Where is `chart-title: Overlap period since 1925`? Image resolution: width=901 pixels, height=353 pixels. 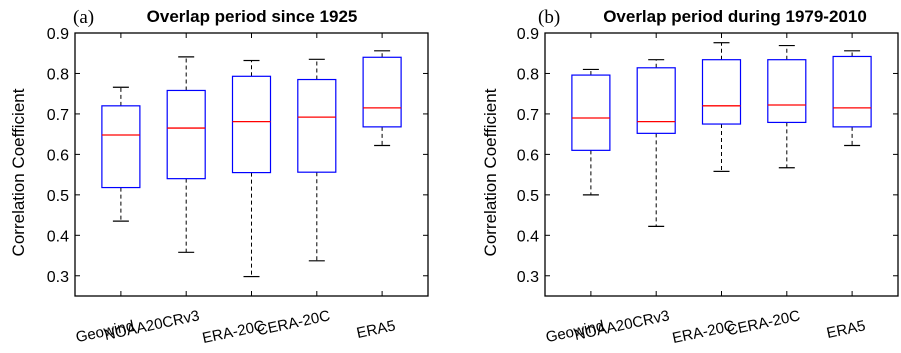 chart-title: Overlap period since 1925 is located at coordinates (252, 16).